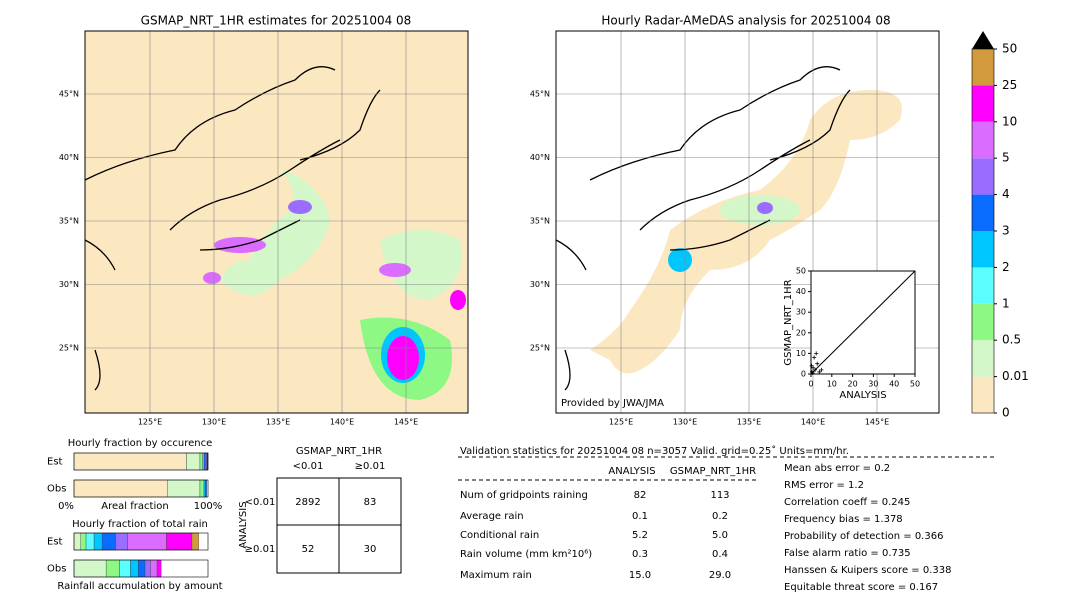 Image resolution: width=1080 pixels, height=612 pixels. Describe the element at coordinates (877, 422) in the screenshot. I see `lon-label: 145°E` at that location.